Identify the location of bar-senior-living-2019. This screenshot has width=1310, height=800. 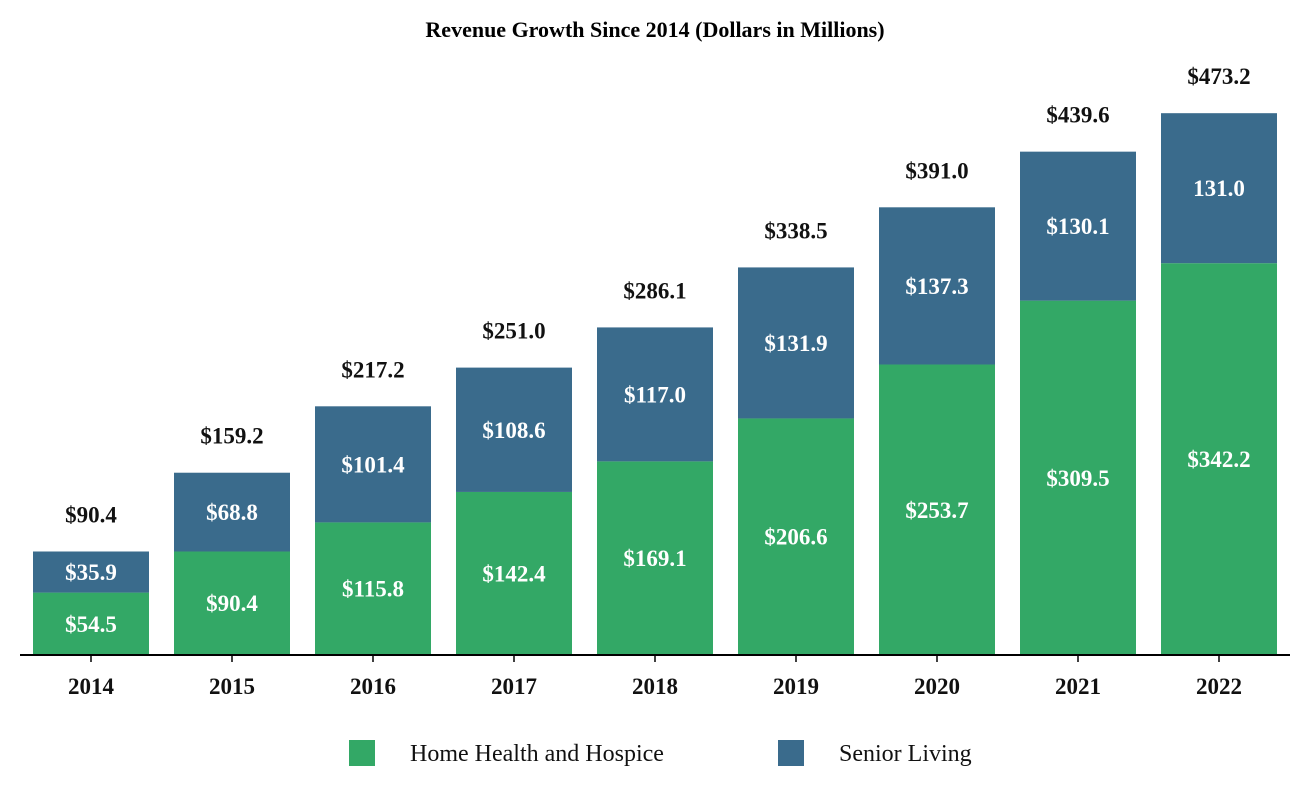
(796, 343).